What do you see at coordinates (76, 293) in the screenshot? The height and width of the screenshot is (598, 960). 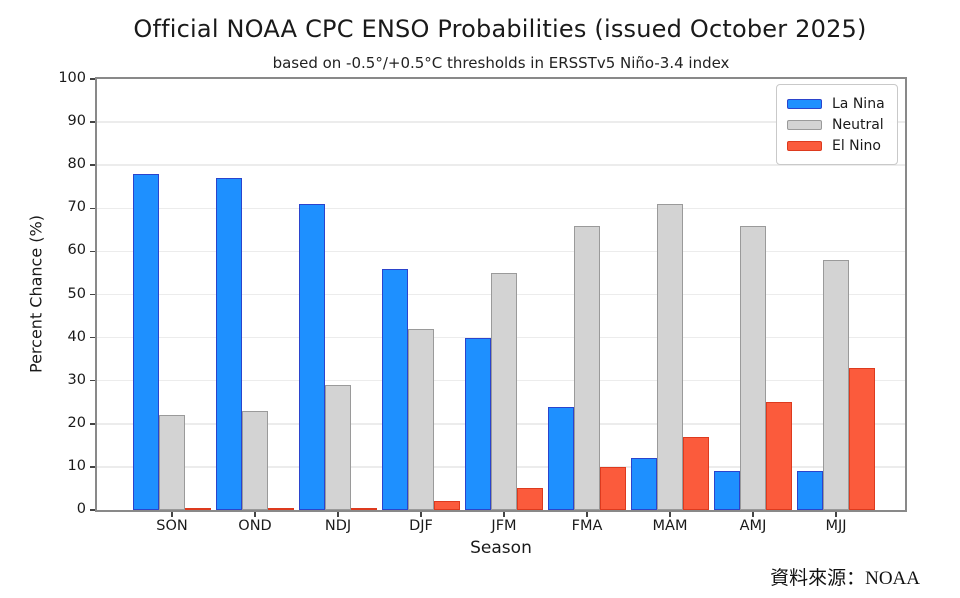 I see `y-tick-label: 50` at bounding box center [76, 293].